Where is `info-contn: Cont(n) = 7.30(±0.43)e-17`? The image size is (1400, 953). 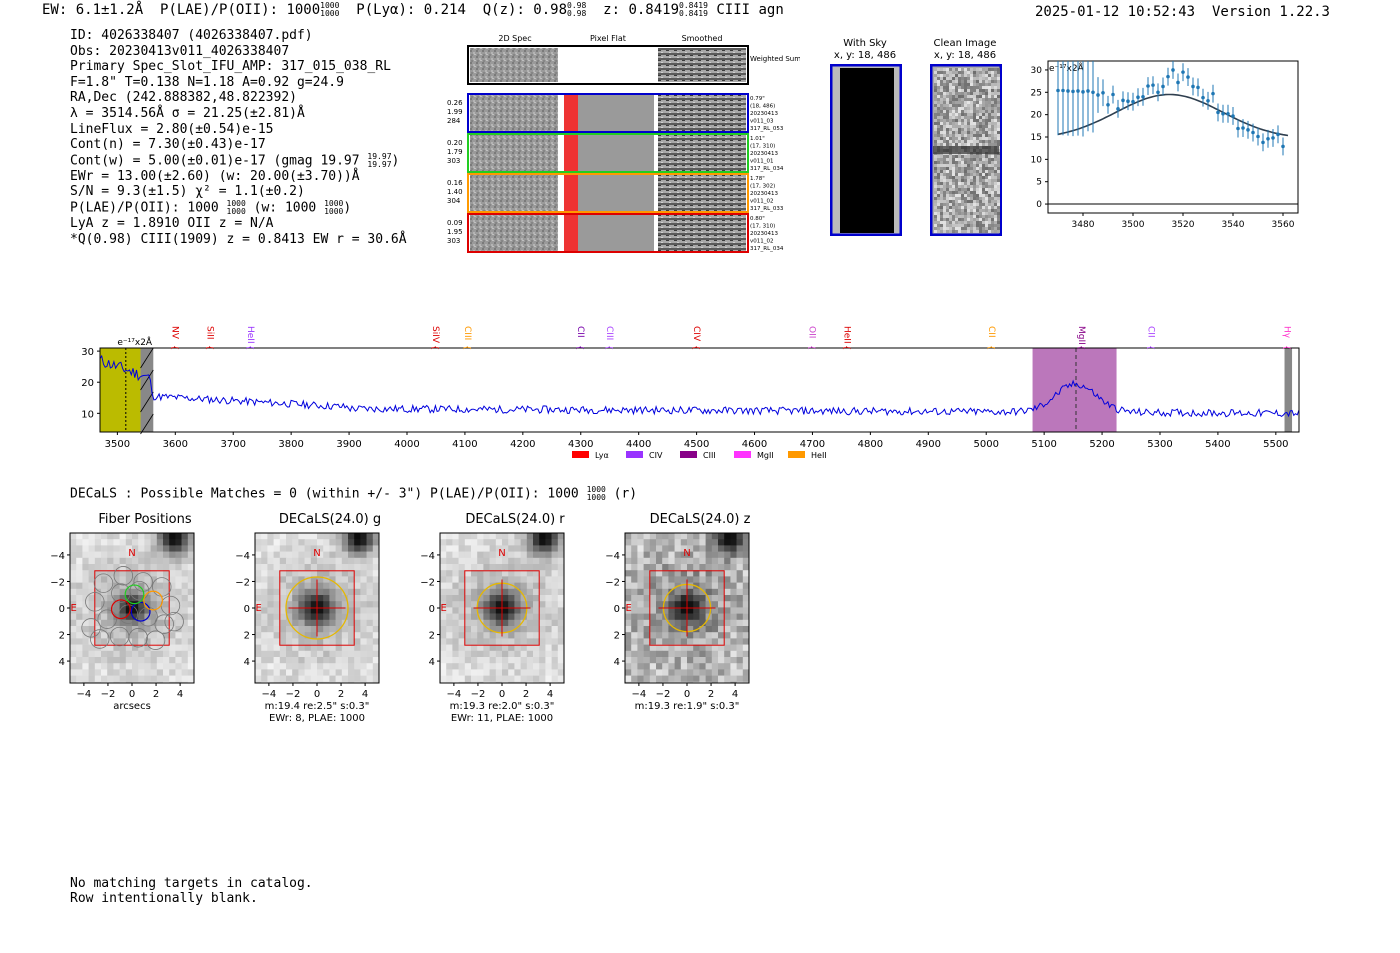
info-contn: Cont(n) = 7.30(±0.43)e-17 is located at coordinates (168, 145).